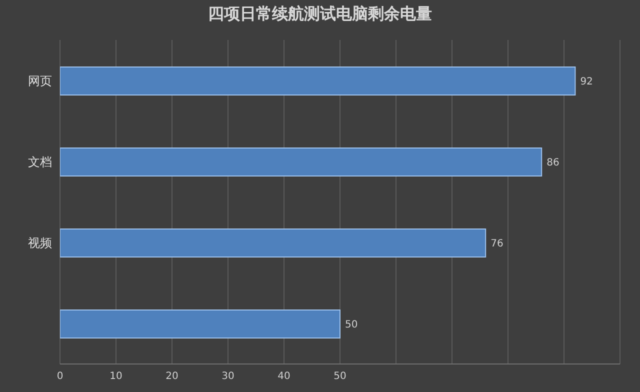 The image size is (640, 392). I want to click on x-tick-label: 50, so click(340, 376).